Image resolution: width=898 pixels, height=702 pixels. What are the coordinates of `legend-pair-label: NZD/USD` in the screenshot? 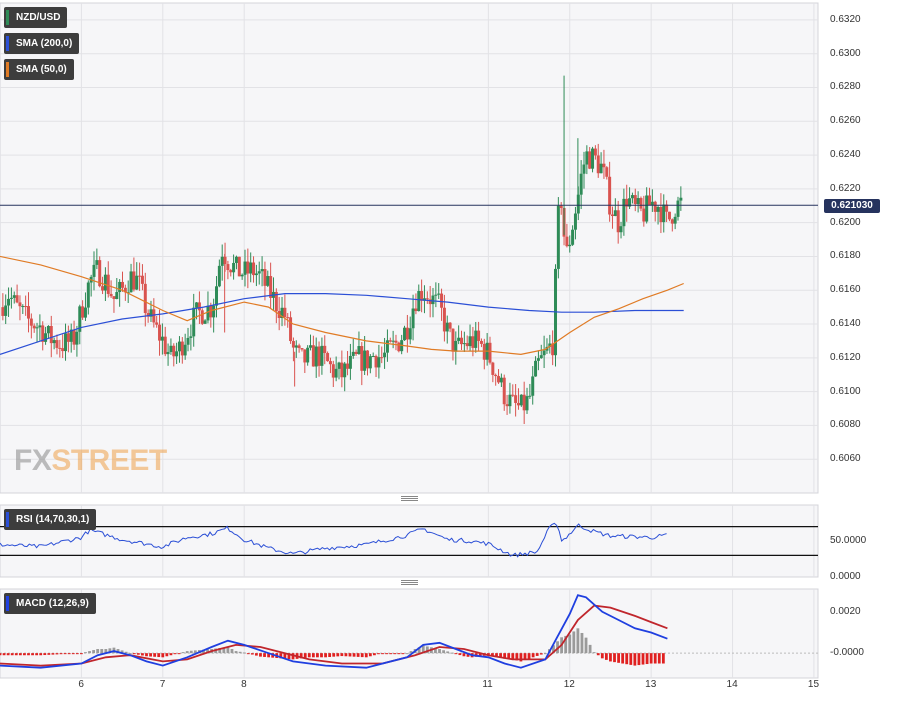 It's located at (38, 17).